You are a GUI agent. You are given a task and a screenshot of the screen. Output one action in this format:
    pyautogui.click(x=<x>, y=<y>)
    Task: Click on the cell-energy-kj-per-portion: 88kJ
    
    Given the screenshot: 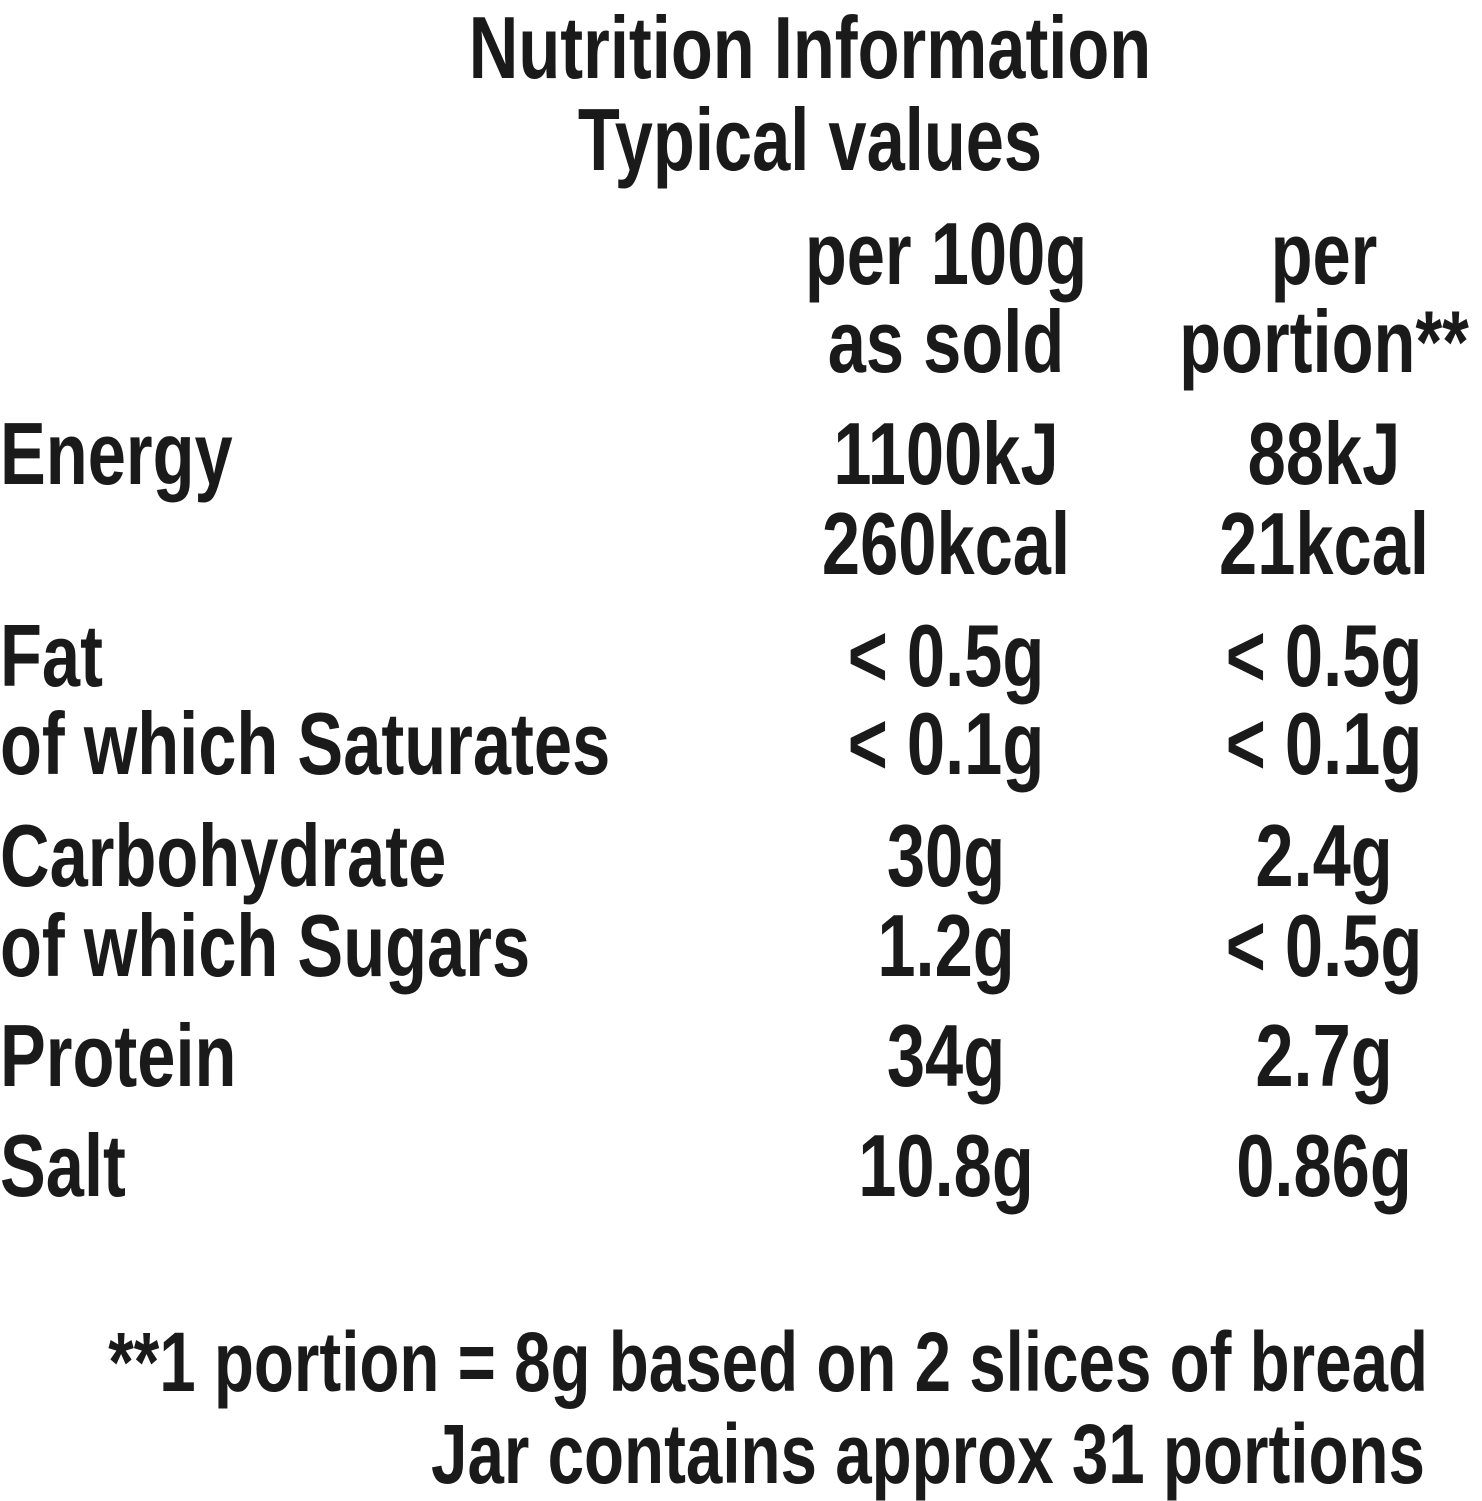 What is the action you would take?
    pyautogui.click(x=1324, y=453)
    